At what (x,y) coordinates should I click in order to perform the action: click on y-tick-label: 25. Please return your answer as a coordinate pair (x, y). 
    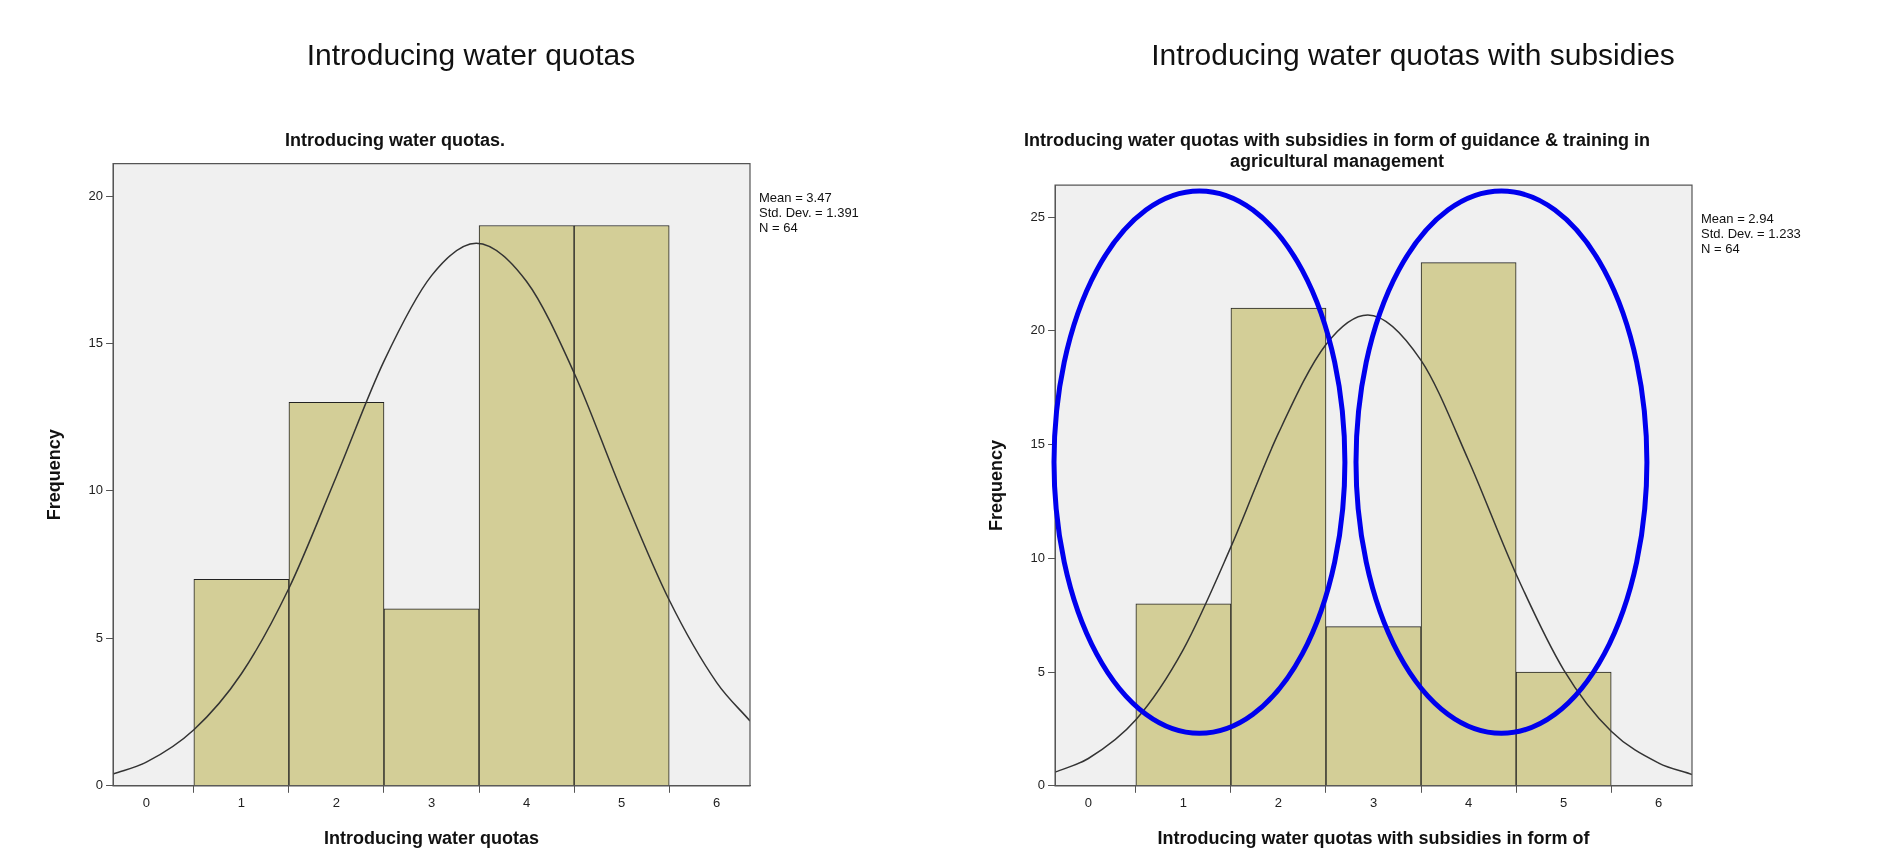
    Looking at the image, I should click on (1038, 216).